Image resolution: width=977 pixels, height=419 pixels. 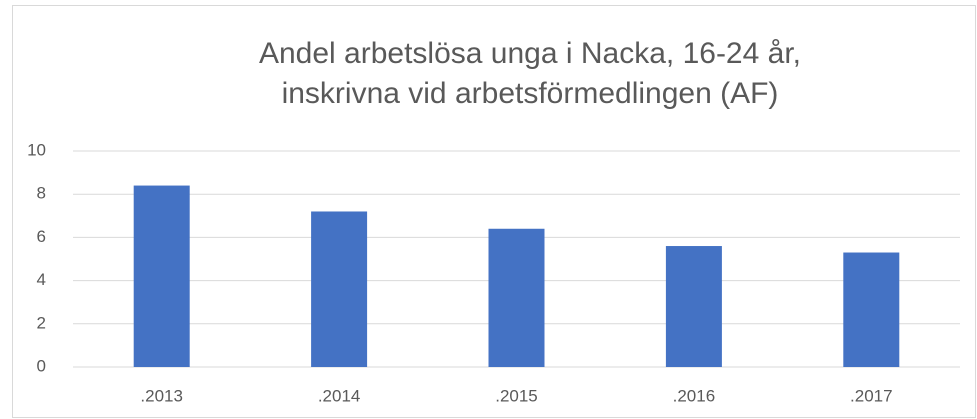 I want to click on y-tick-label: 8, so click(x=41, y=193).